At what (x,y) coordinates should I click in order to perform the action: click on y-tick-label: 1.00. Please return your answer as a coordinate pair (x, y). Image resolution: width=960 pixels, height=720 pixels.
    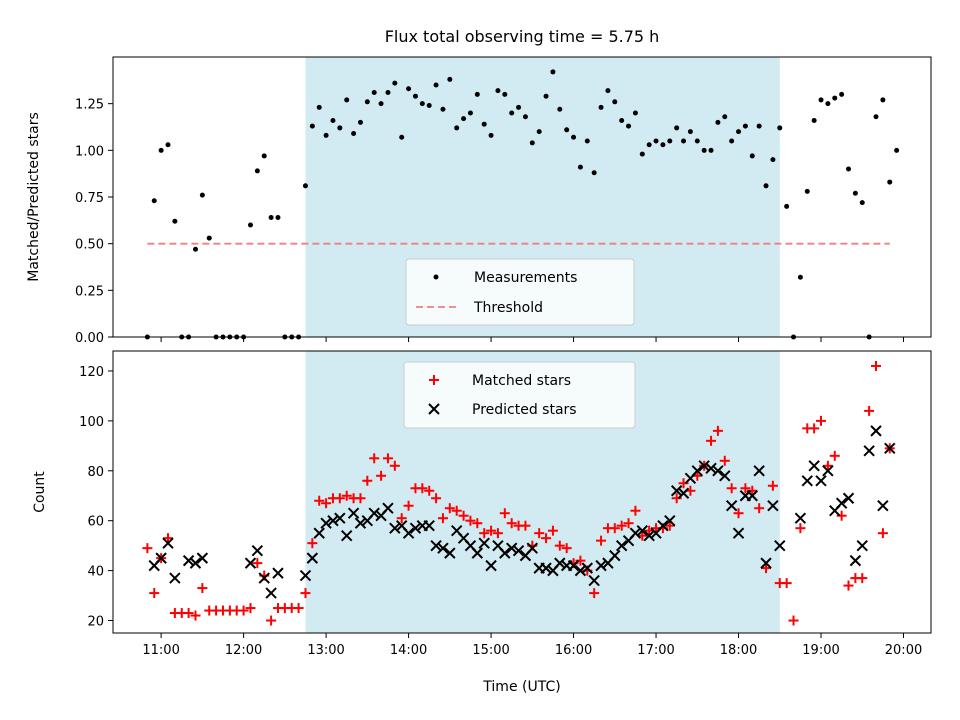
    Looking at the image, I should click on (89, 151).